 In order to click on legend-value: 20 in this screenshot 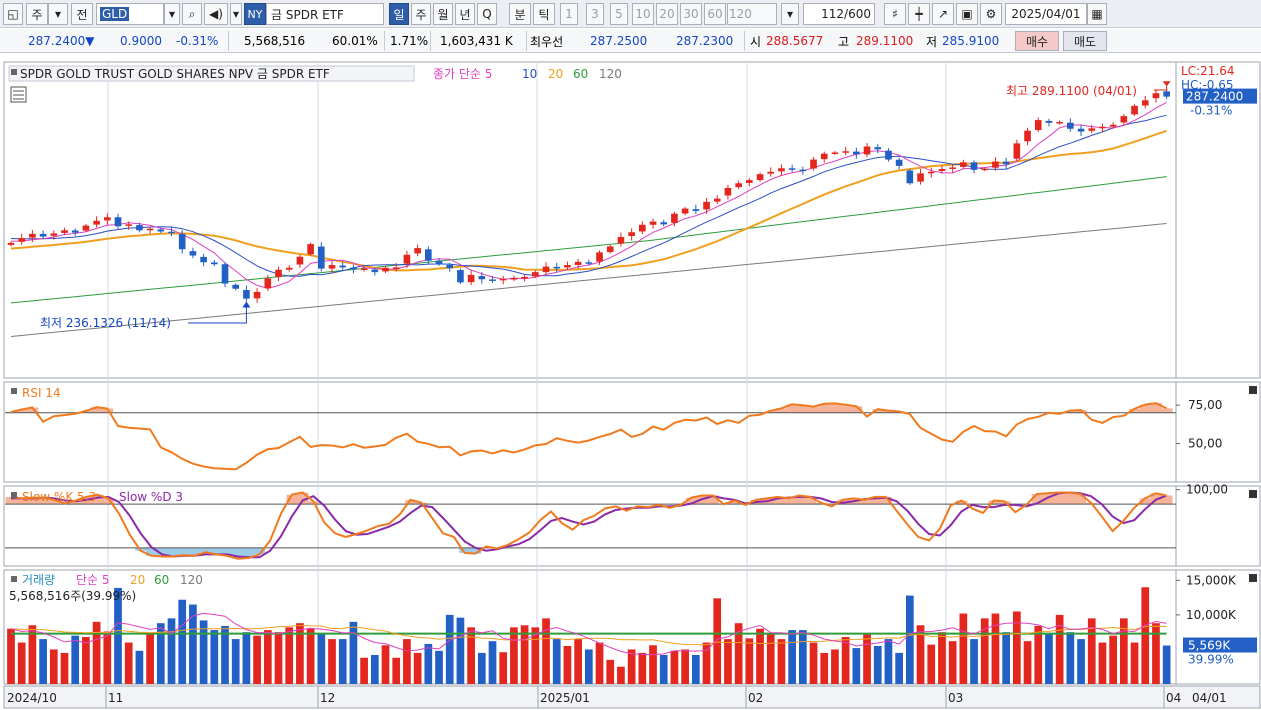, I will do `click(555, 74)`.